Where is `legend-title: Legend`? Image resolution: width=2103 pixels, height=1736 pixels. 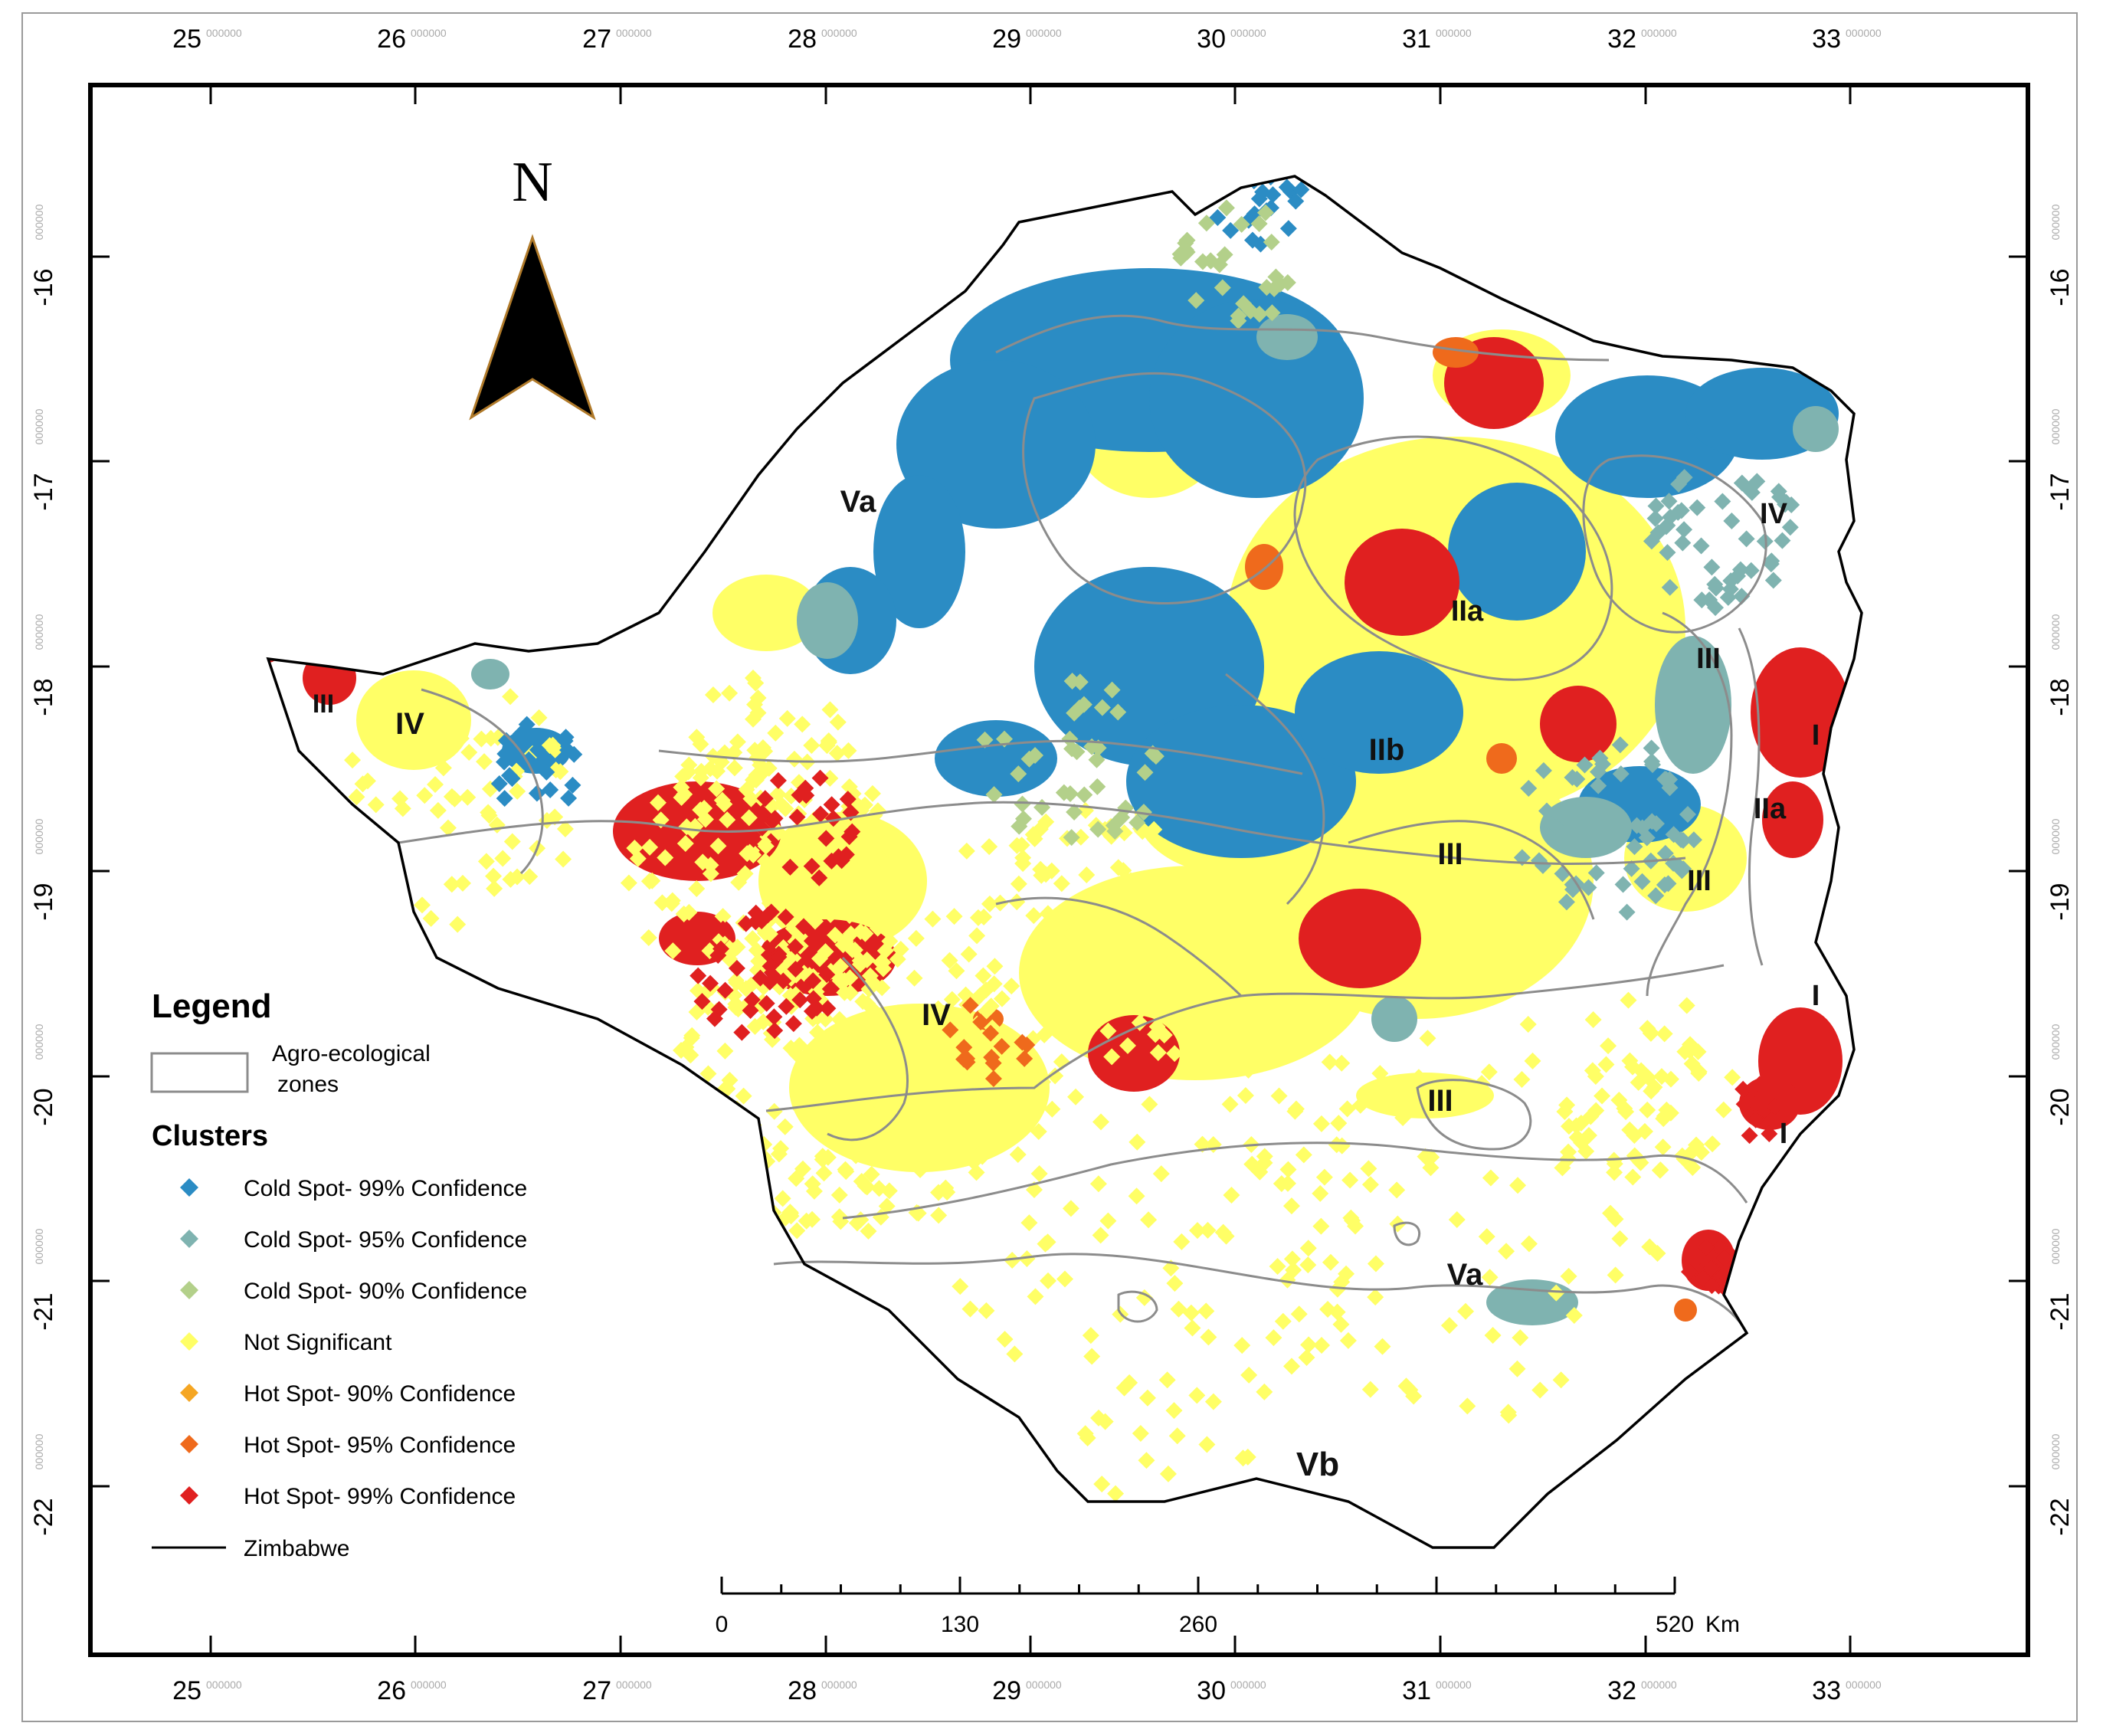
legend-title: Legend is located at coordinates (211, 1006).